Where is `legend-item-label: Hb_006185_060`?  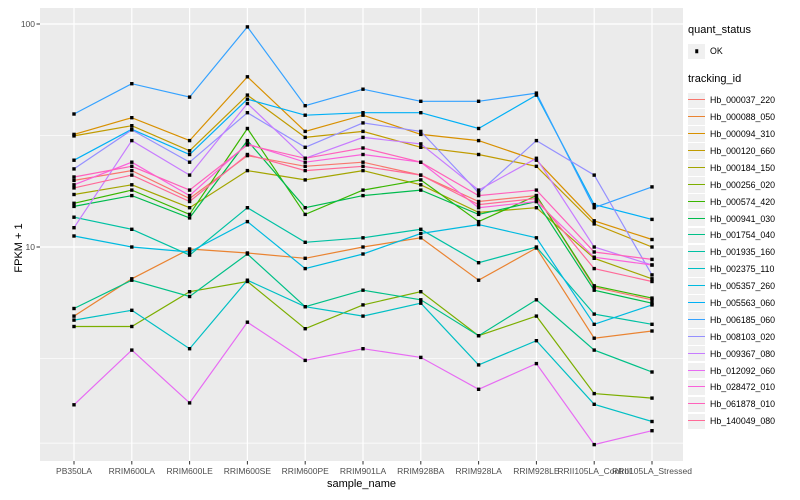
legend-item-label: Hb_006185_060 is located at coordinates (743, 319).